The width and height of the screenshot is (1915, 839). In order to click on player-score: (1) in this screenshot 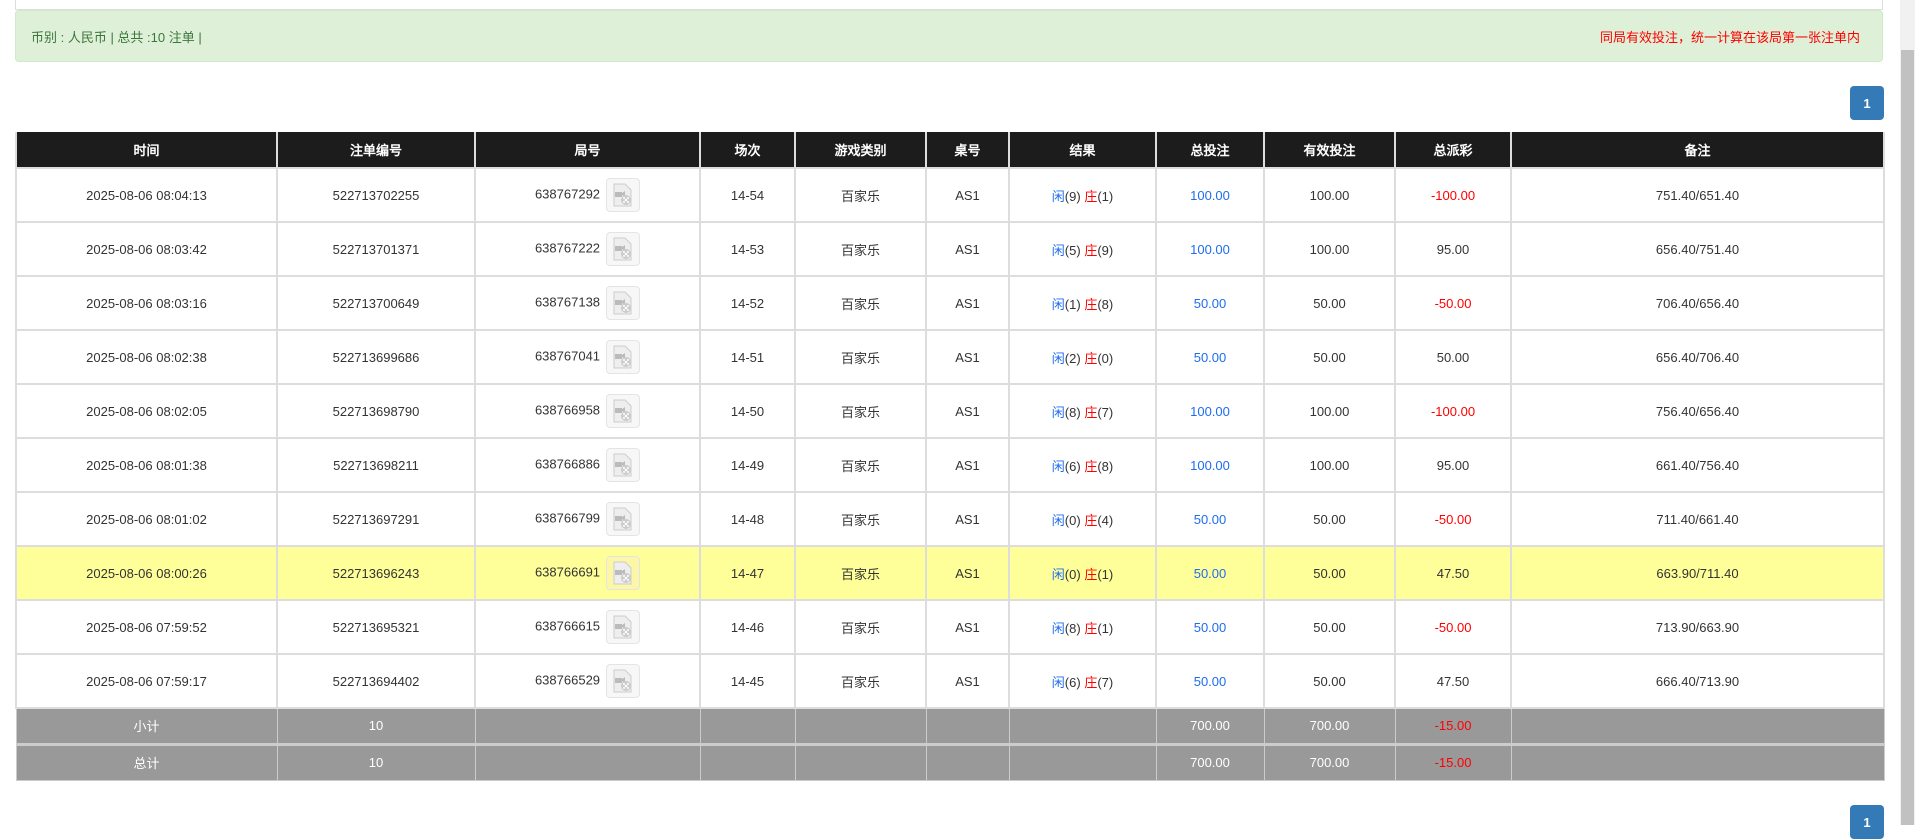, I will do `click(1072, 304)`.